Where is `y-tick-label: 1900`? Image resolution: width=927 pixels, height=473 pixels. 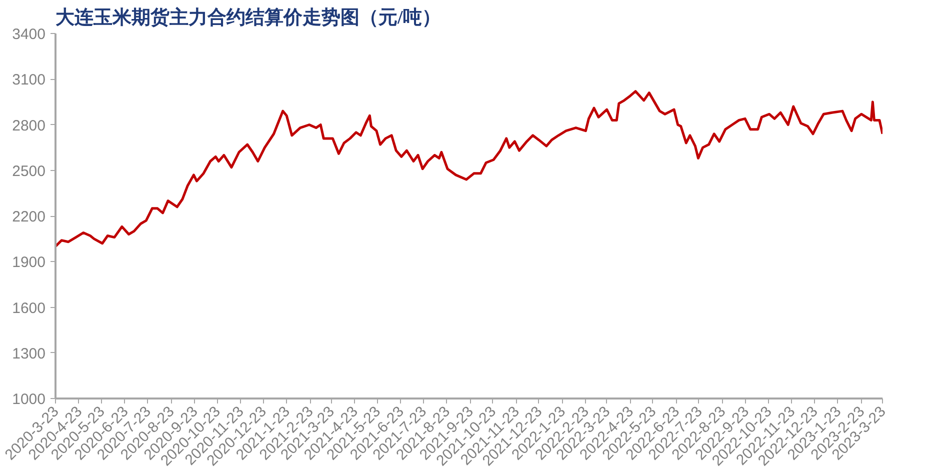
y-tick-label: 1900 is located at coordinates (29, 263).